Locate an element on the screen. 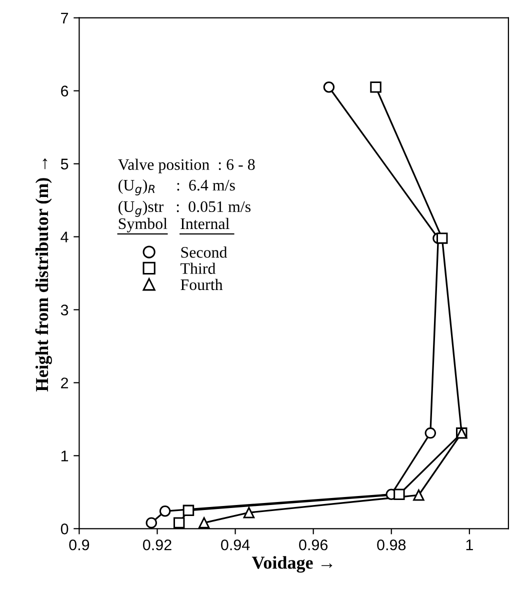 The image size is (511, 594). y-tick-label: 4 is located at coordinates (64, 237).